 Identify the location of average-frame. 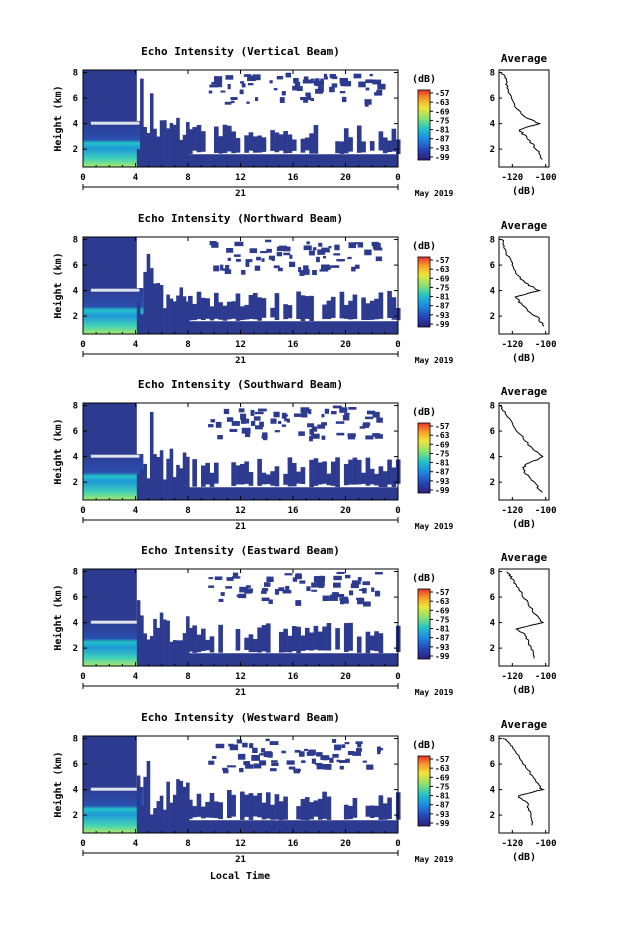
(524, 285).